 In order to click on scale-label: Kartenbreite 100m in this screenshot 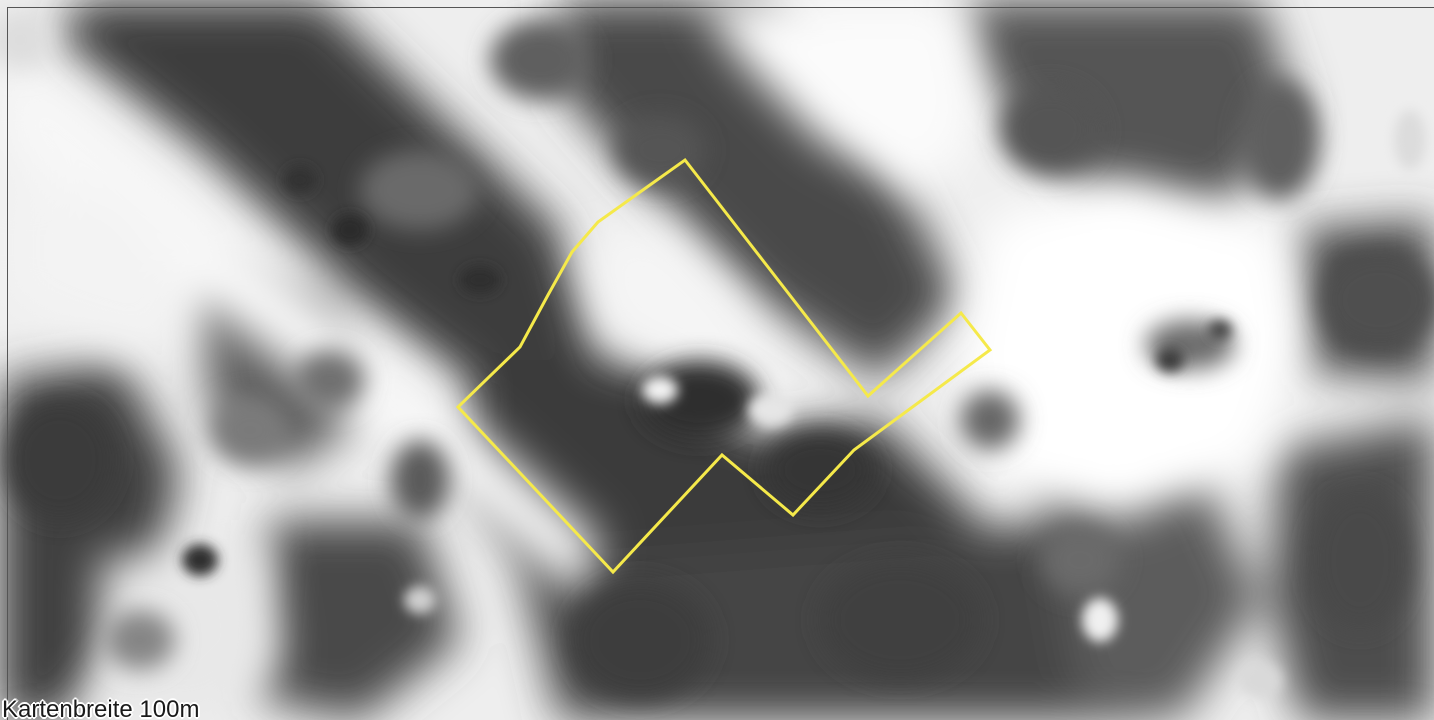, I will do `click(101, 708)`.